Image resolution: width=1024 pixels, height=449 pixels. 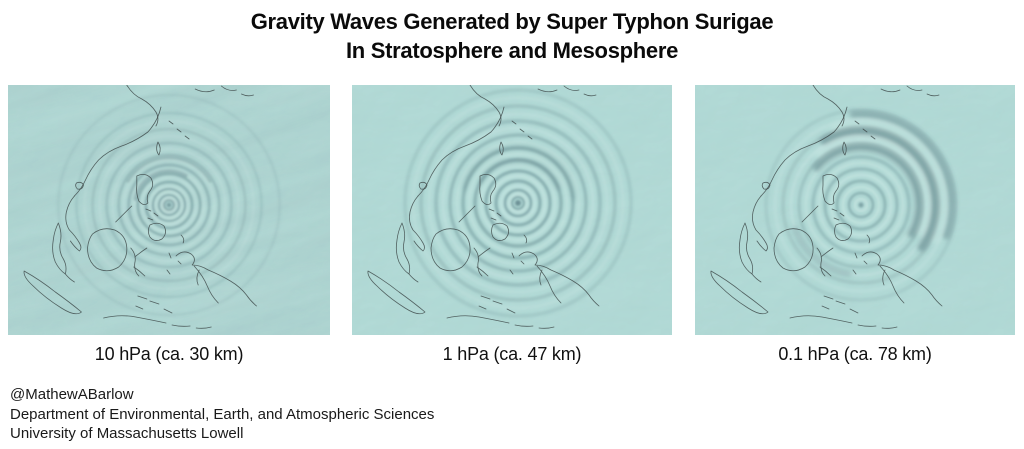 What do you see at coordinates (861, 205) in the screenshot?
I see `wave-eye` at bounding box center [861, 205].